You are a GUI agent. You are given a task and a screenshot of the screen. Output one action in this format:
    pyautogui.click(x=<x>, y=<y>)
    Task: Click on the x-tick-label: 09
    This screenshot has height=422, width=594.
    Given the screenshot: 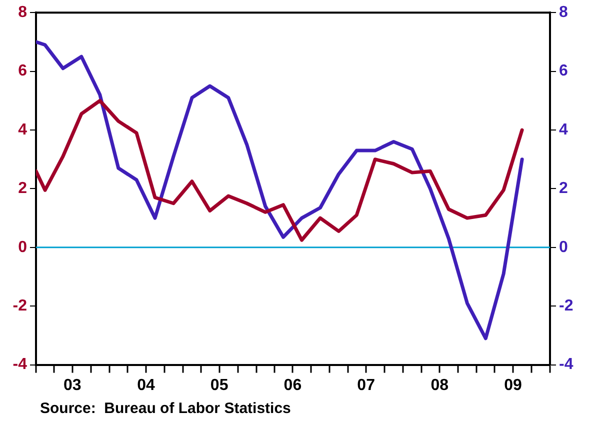 What is the action you would take?
    pyautogui.click(x=513, y=385)
    